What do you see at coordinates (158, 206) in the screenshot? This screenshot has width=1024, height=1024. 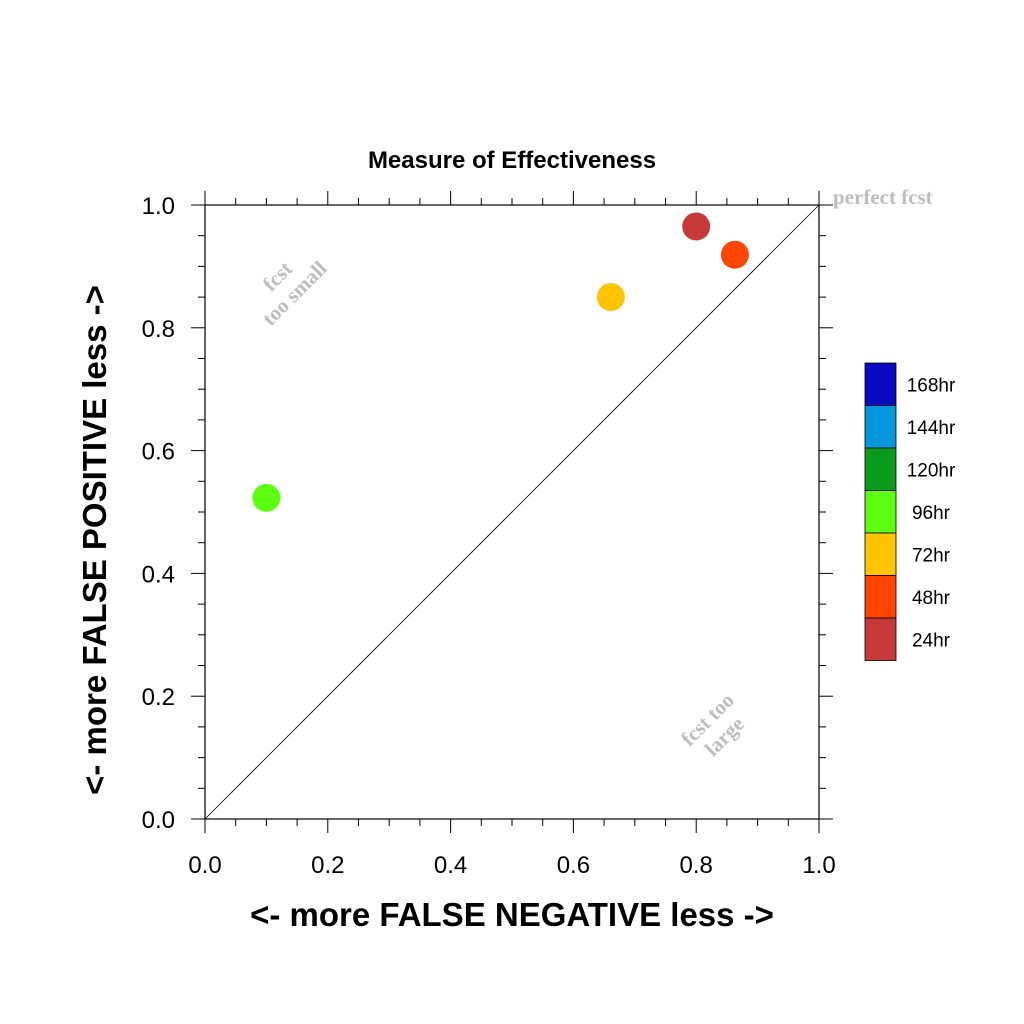 I see `y-tick-label: 1.0` at bounding box center [158, 206].